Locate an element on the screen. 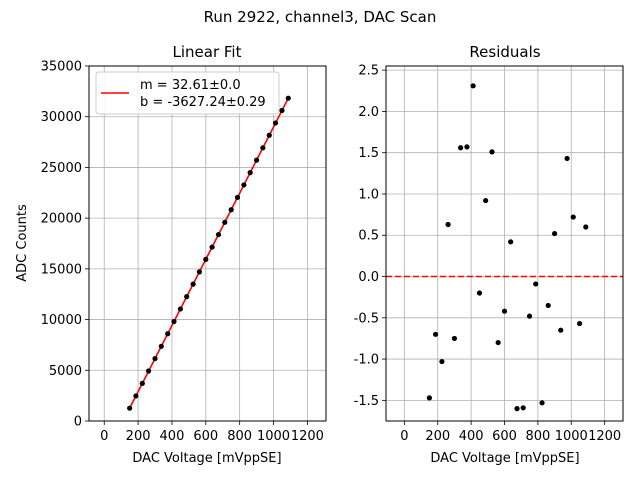 This screenshot has height=480, width=640. linear-fit-xlabel: DAC Voltage [mVppSE] is located at coordinates (206, 458).